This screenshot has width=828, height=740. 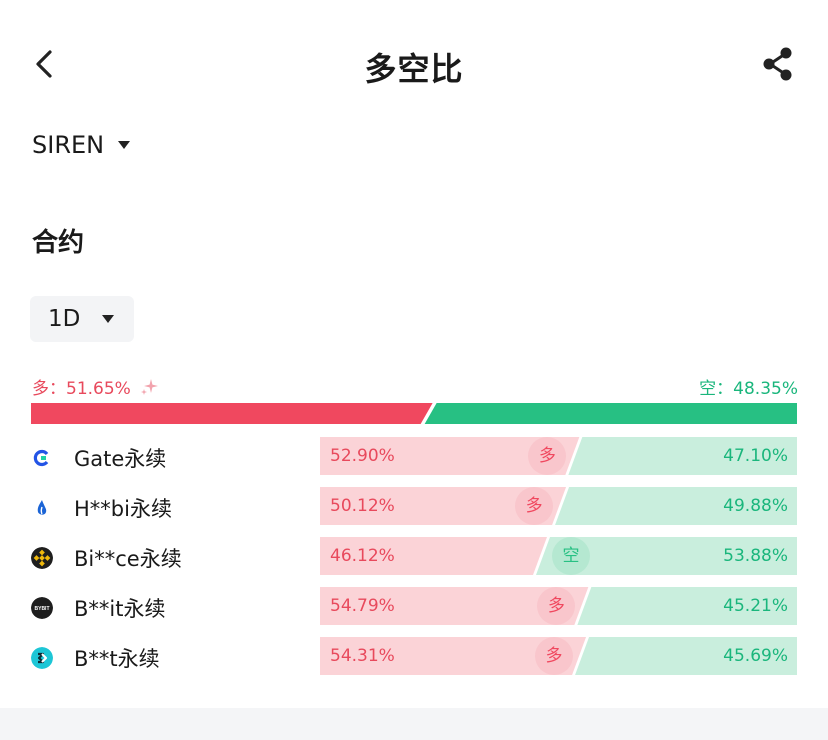 I want to click on long-short-ratio-bar, so click(x=414, y=413).